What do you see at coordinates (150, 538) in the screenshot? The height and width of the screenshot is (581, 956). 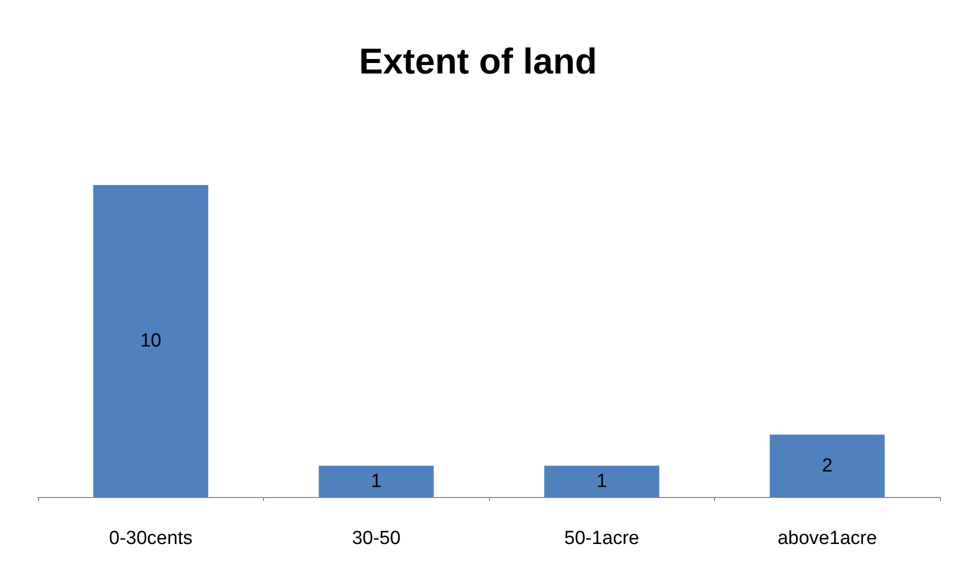 I see `x-tick-label: 0-30cents` at bounding box center [150, 538].